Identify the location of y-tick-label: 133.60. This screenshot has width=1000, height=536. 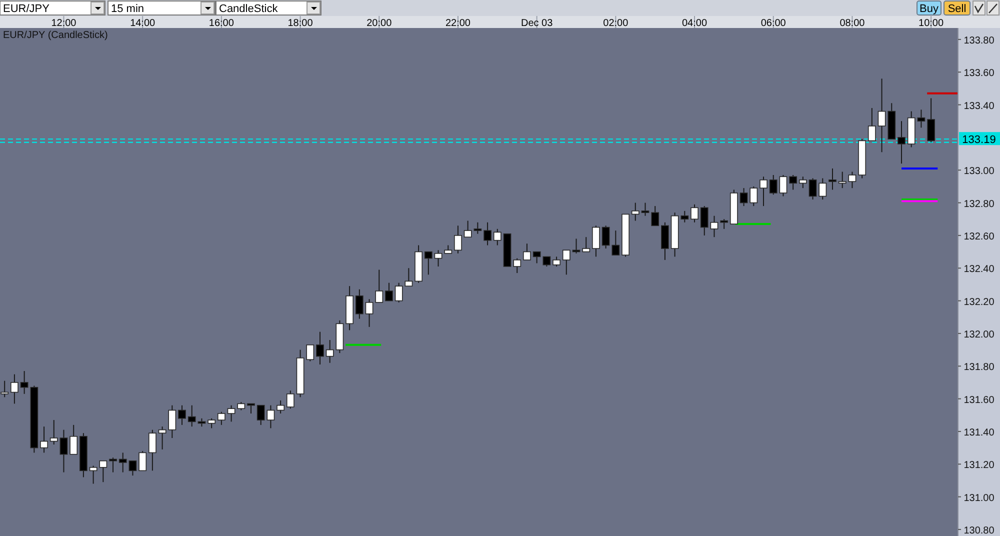
(979, 74).